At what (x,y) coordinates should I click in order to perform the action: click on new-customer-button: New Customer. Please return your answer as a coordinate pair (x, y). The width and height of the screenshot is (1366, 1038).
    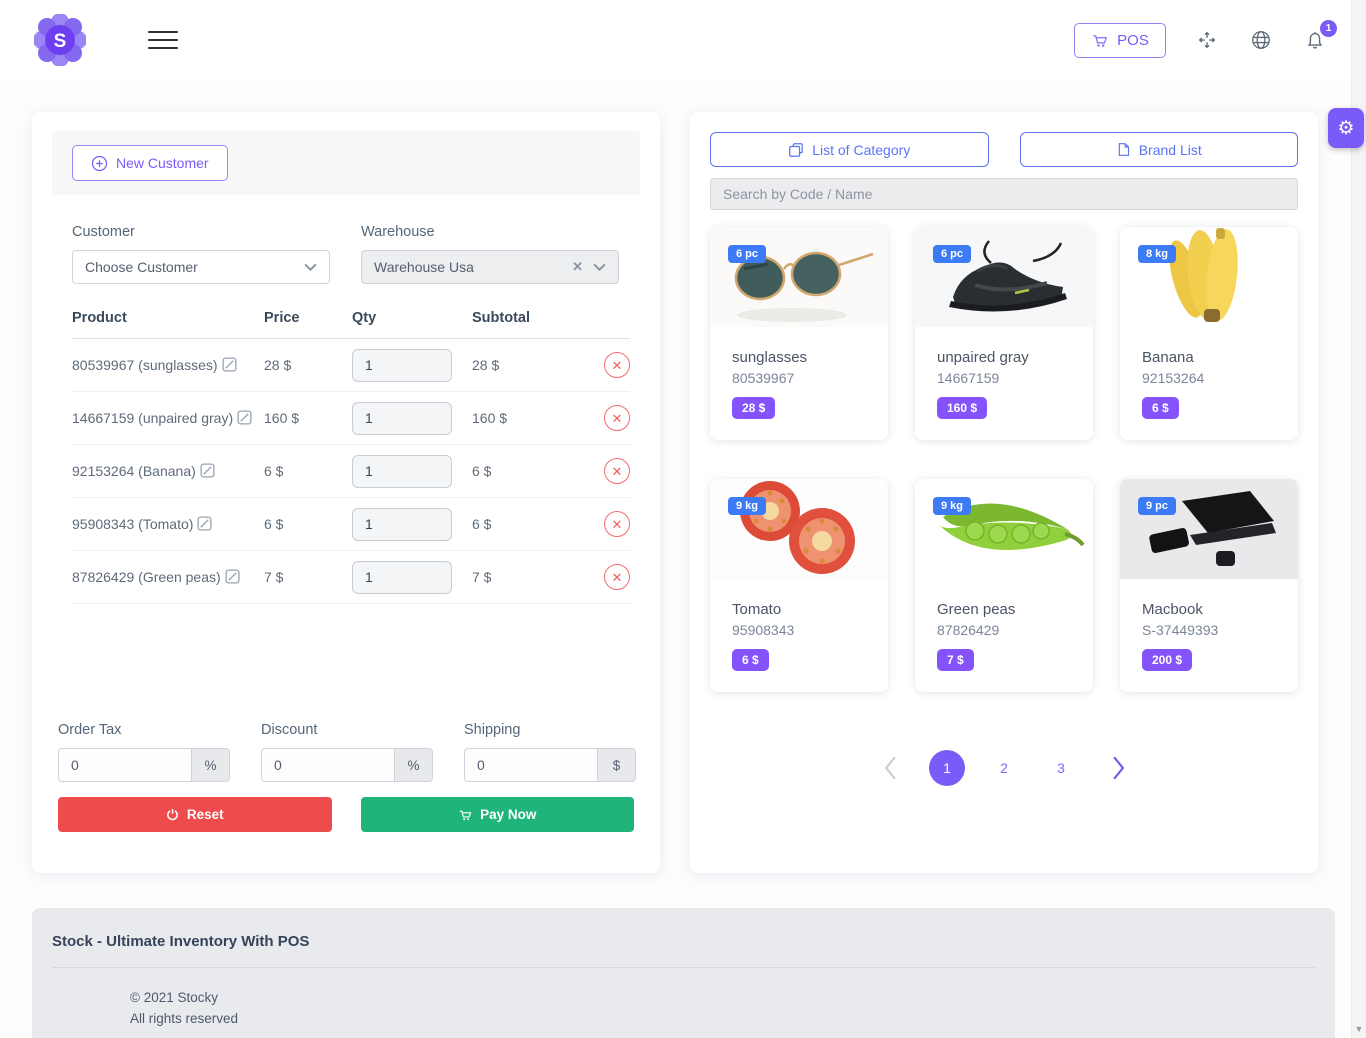
    Looking at the image, I should click on (150, 163).